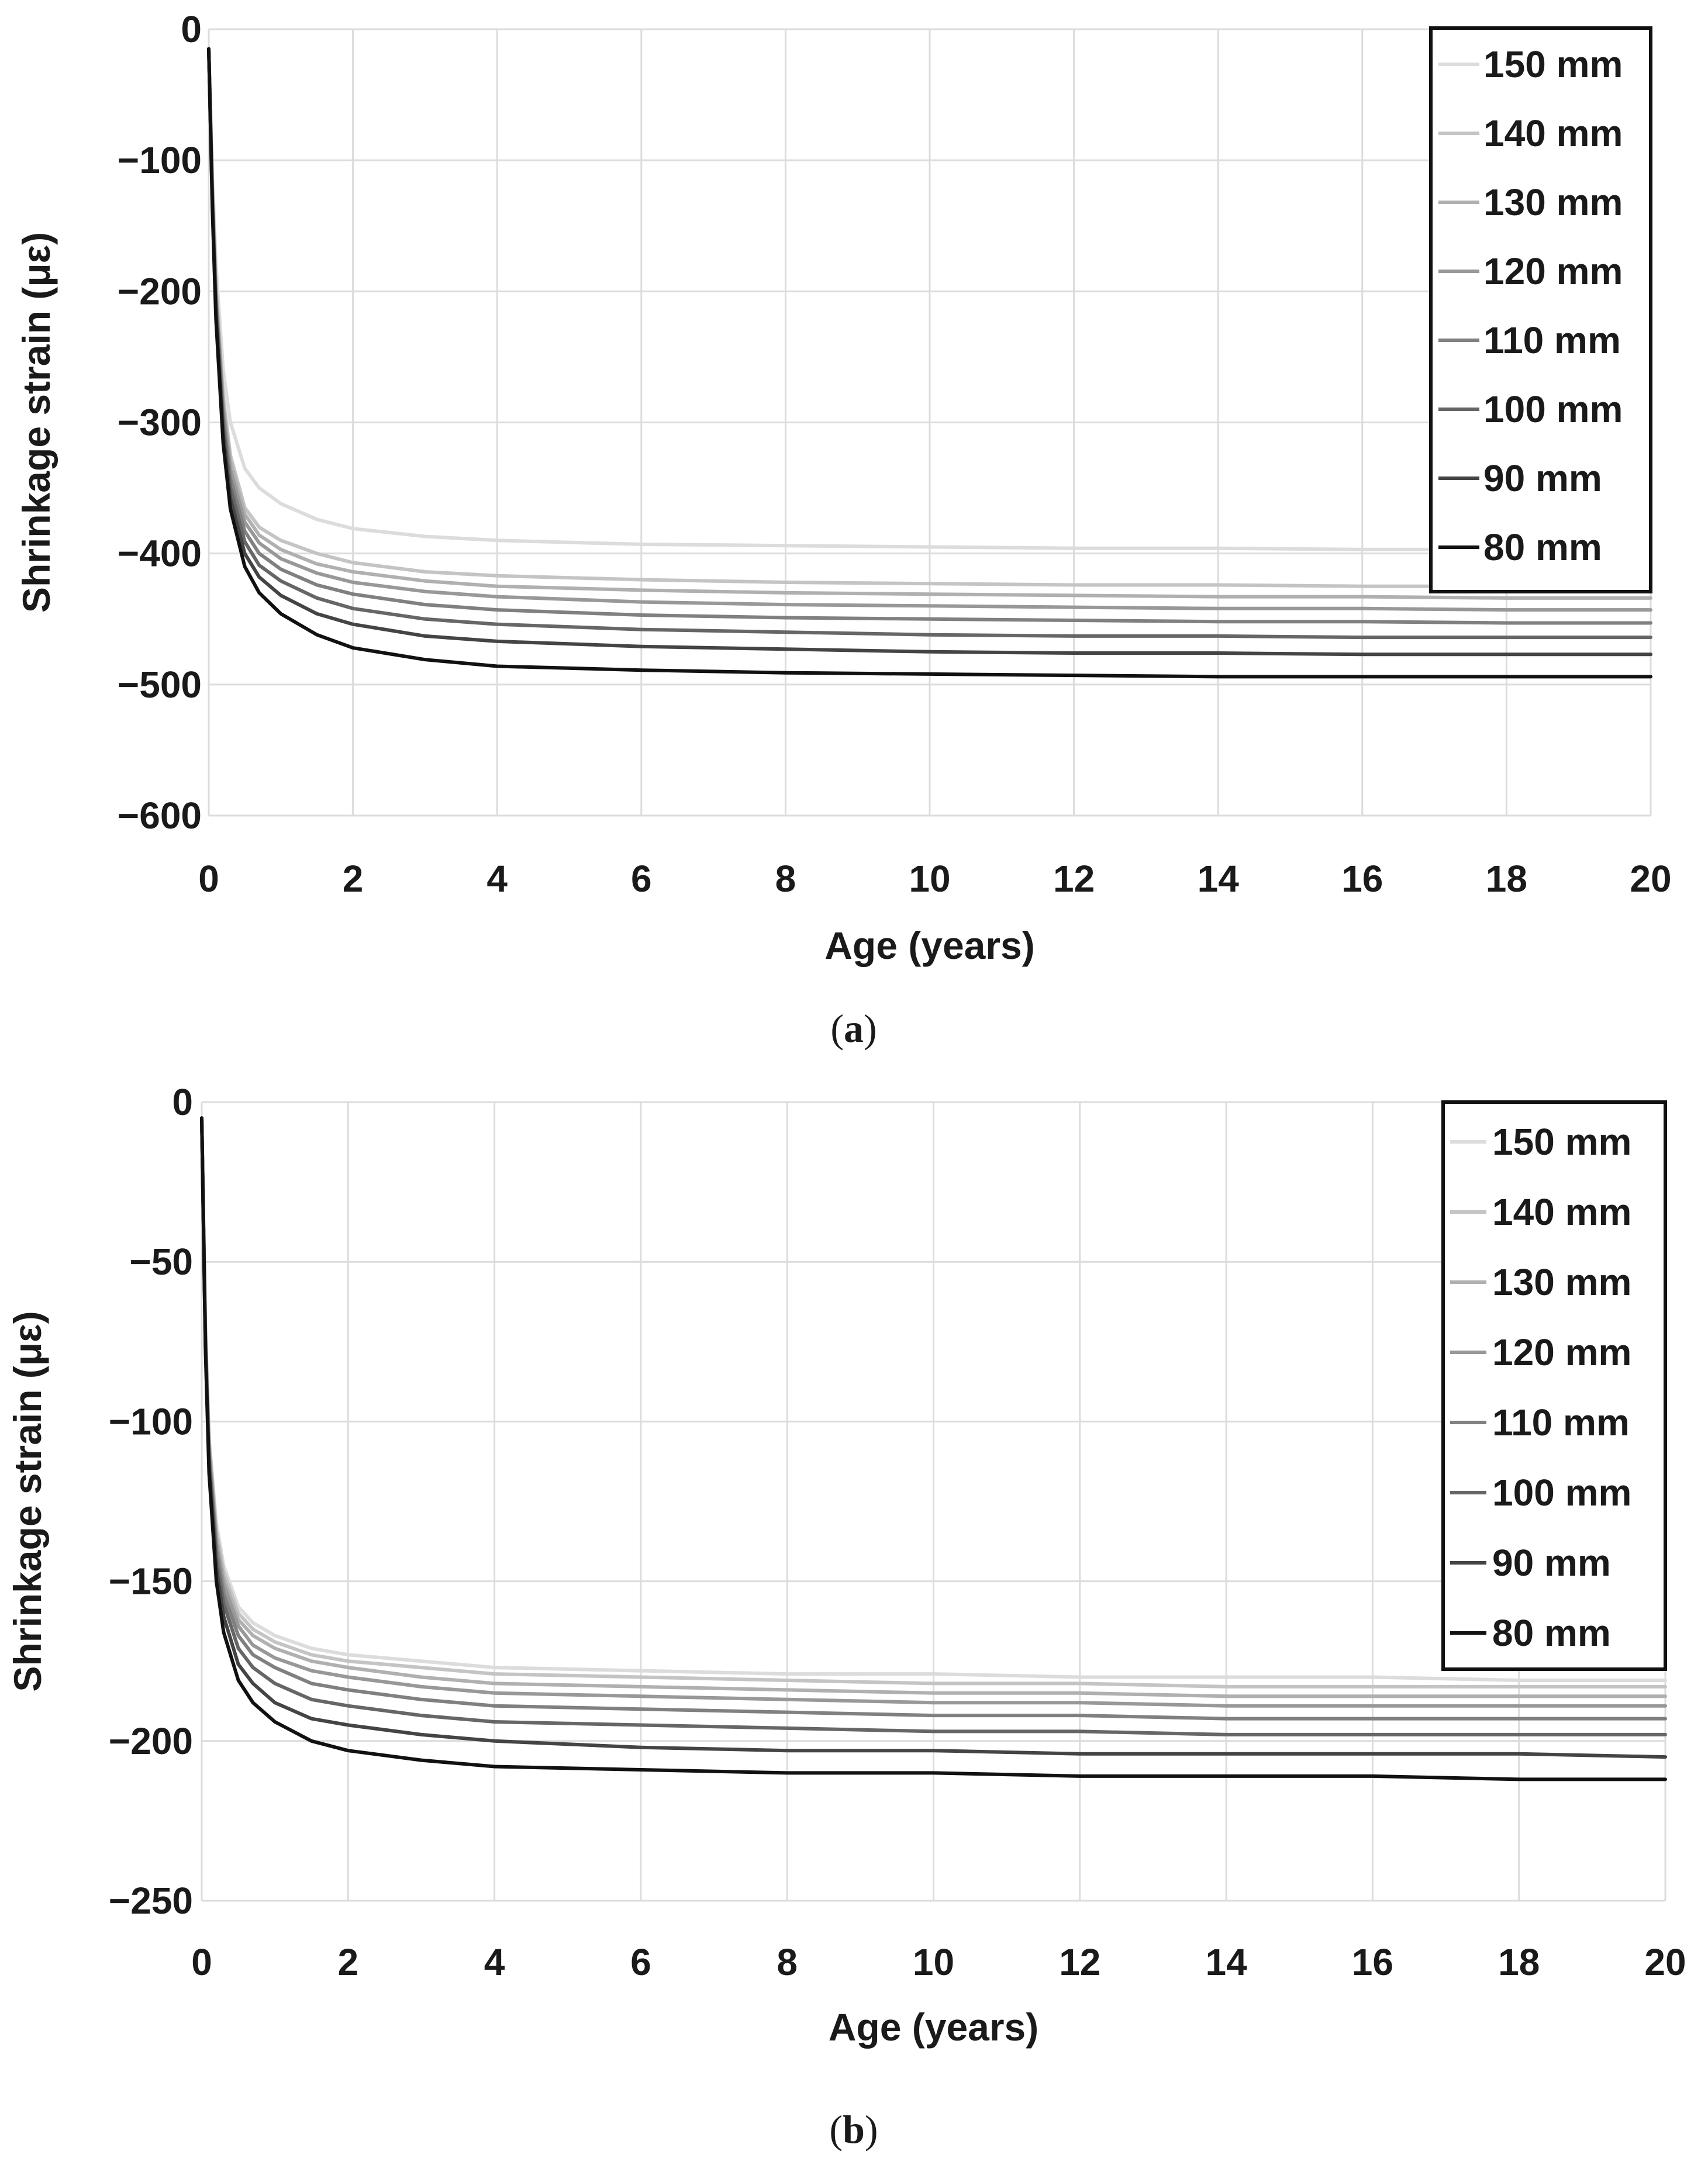  I want to click on y-tick-label: −50, so click(161, 1262).